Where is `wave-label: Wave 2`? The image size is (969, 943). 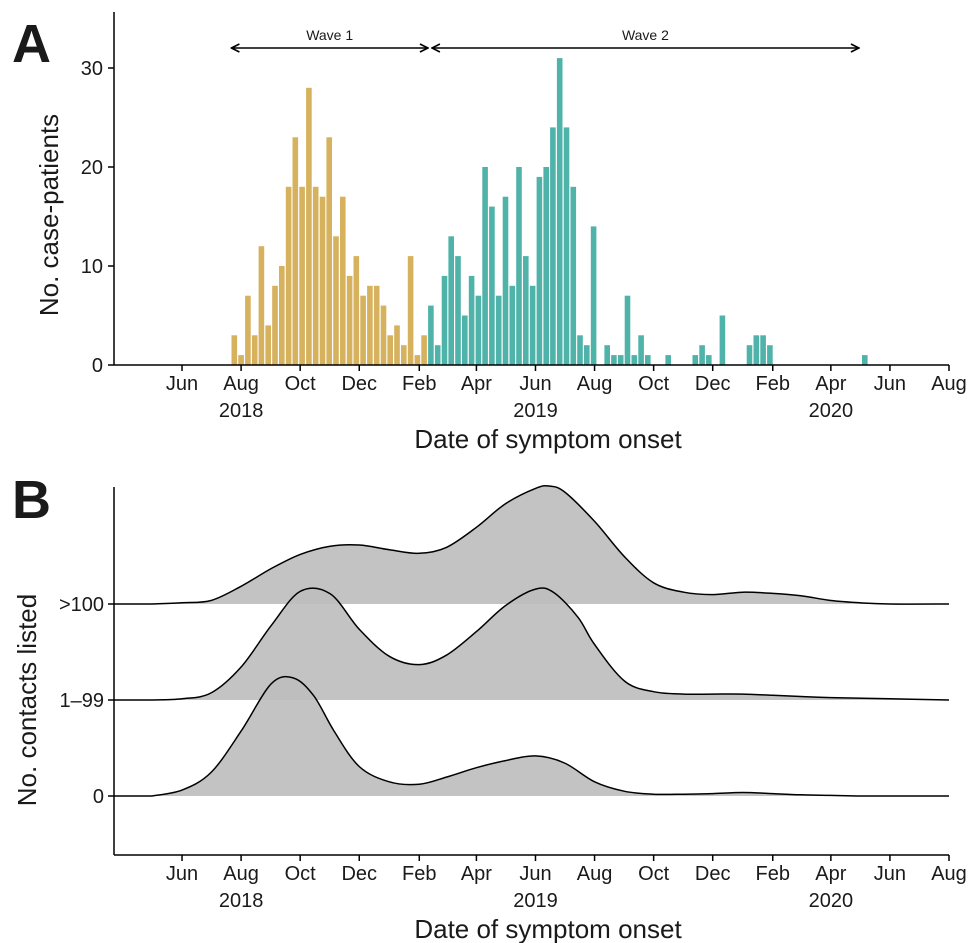
wave-label: Wave 2 is located at coordinates (645, 35).